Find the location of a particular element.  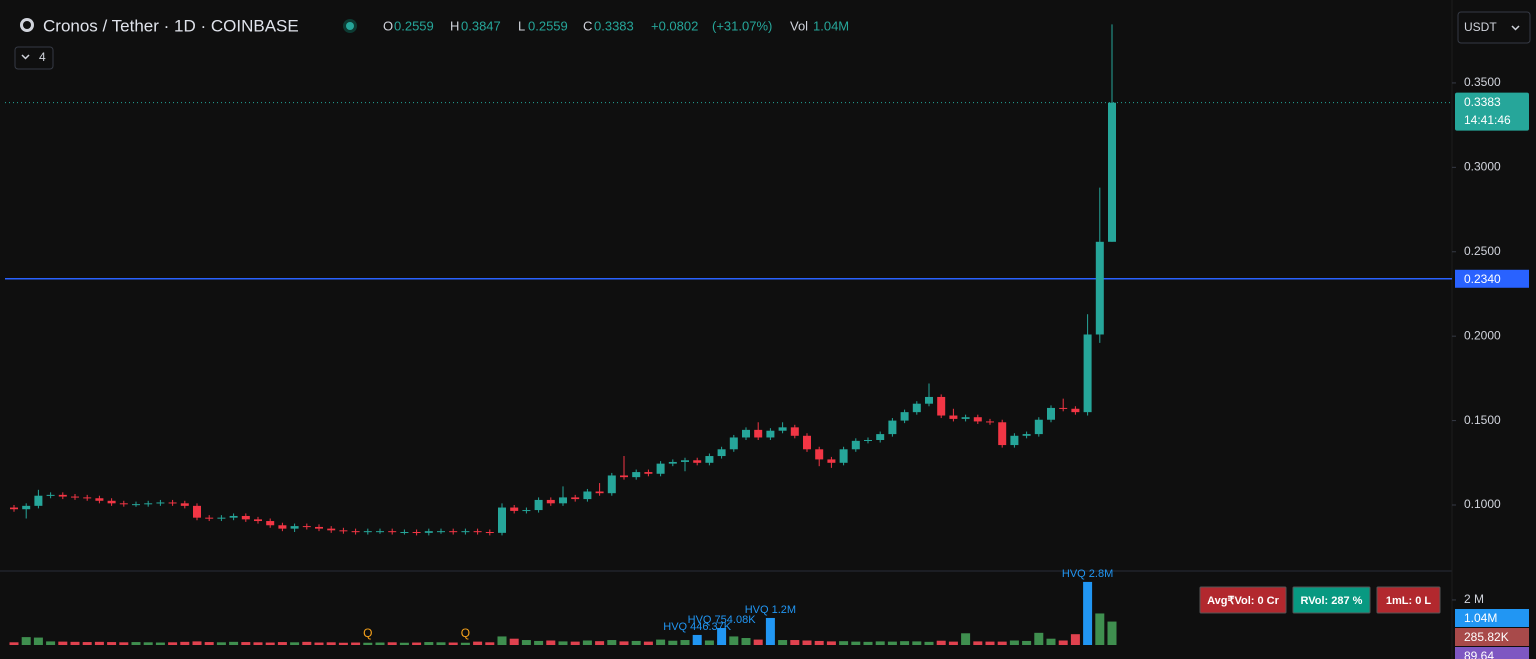

axis-value-label: 1.04M is located at coordinates (1480, 618).